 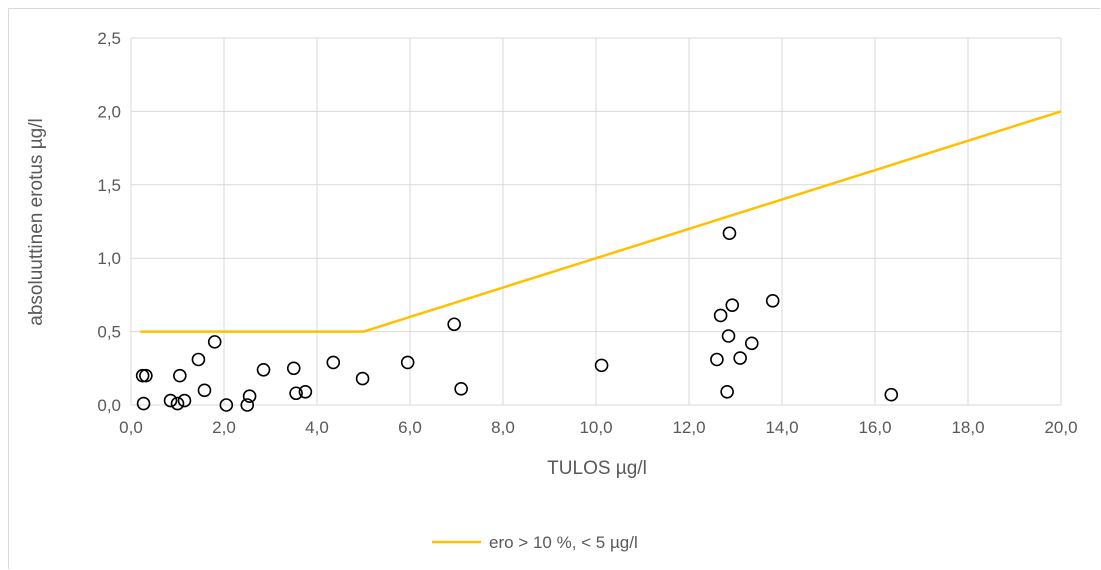 I want to click on y-tick-label: 0,5, so click(x=109, y=332).